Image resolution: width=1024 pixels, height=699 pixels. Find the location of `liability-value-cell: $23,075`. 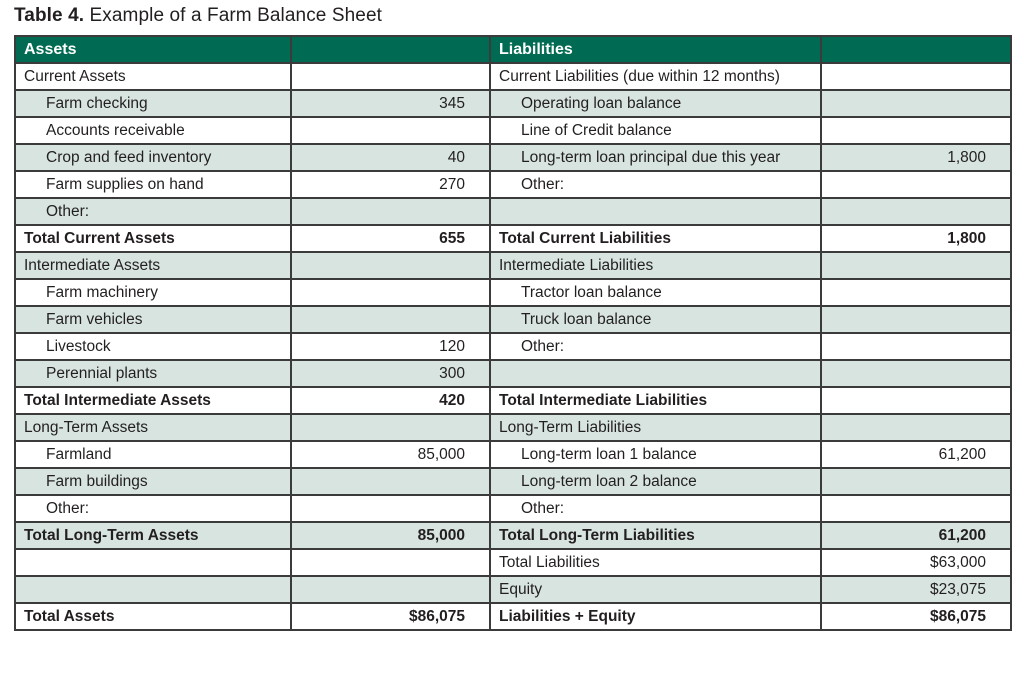

liability-value-cell: $23,075 is located at coordinates (916, 589).